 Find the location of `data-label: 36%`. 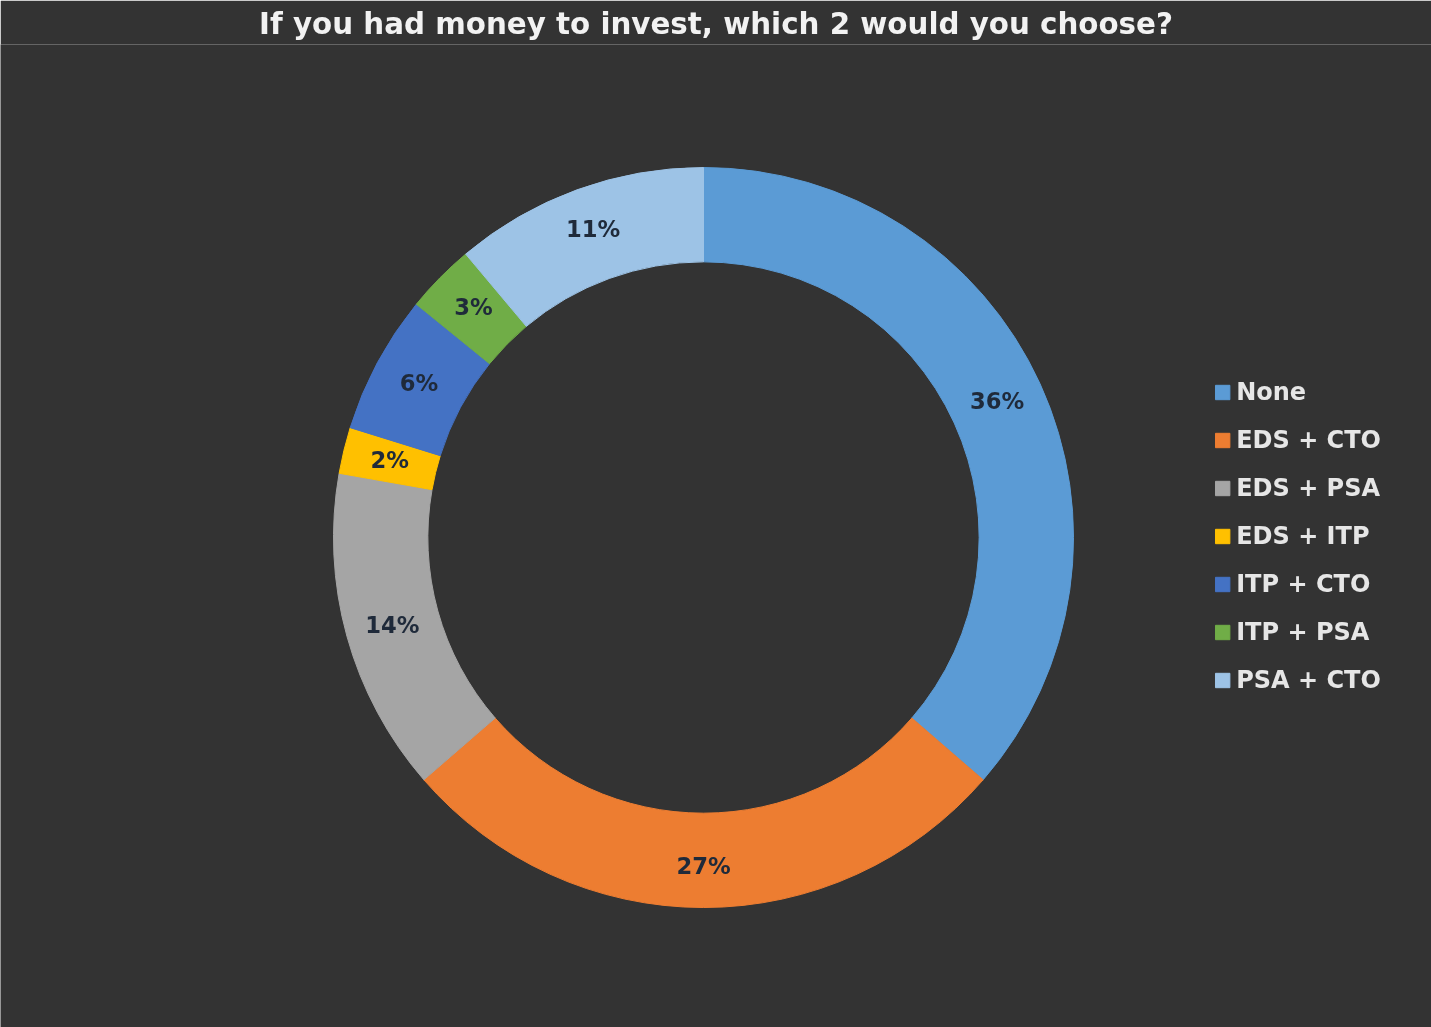

data-label: 36% is located at coordinates (997, 401).